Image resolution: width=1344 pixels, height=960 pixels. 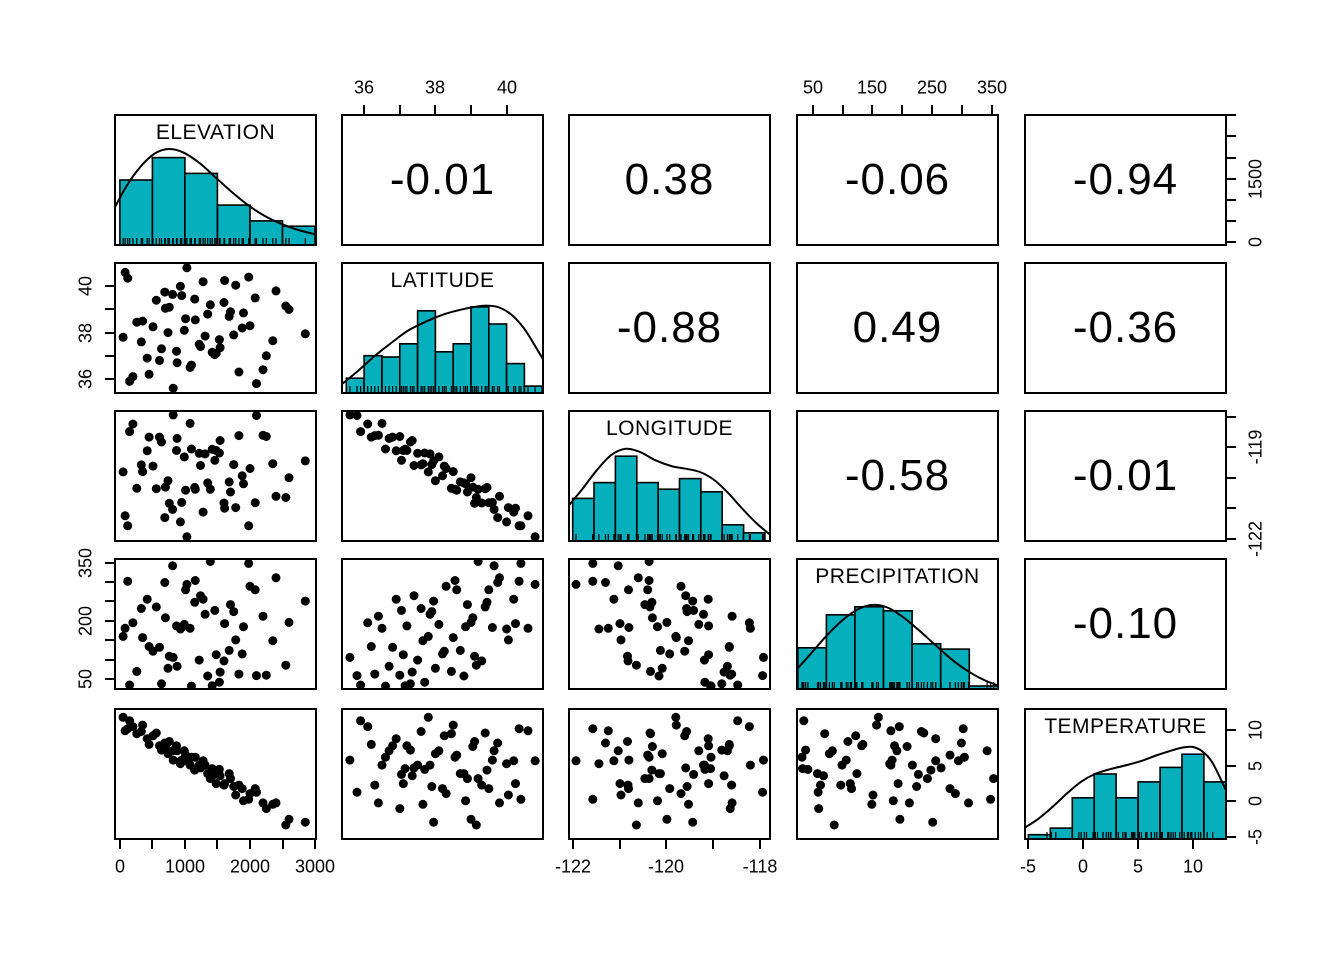 I want to click on axis-tick-label: 200, so click(x=85, y=621).